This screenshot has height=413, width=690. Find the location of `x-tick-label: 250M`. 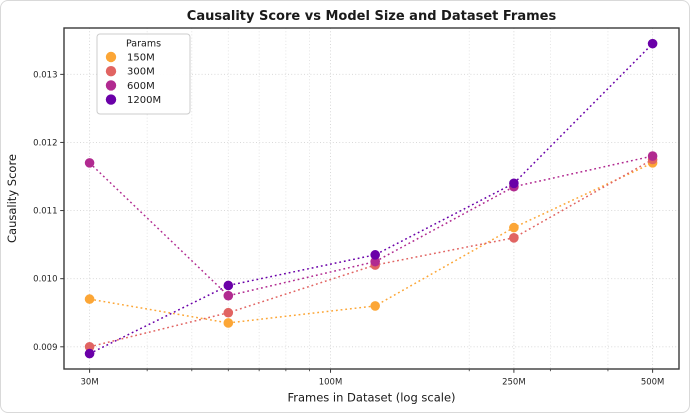

x-tick-label: 250M is located at coordinates (514, 383).